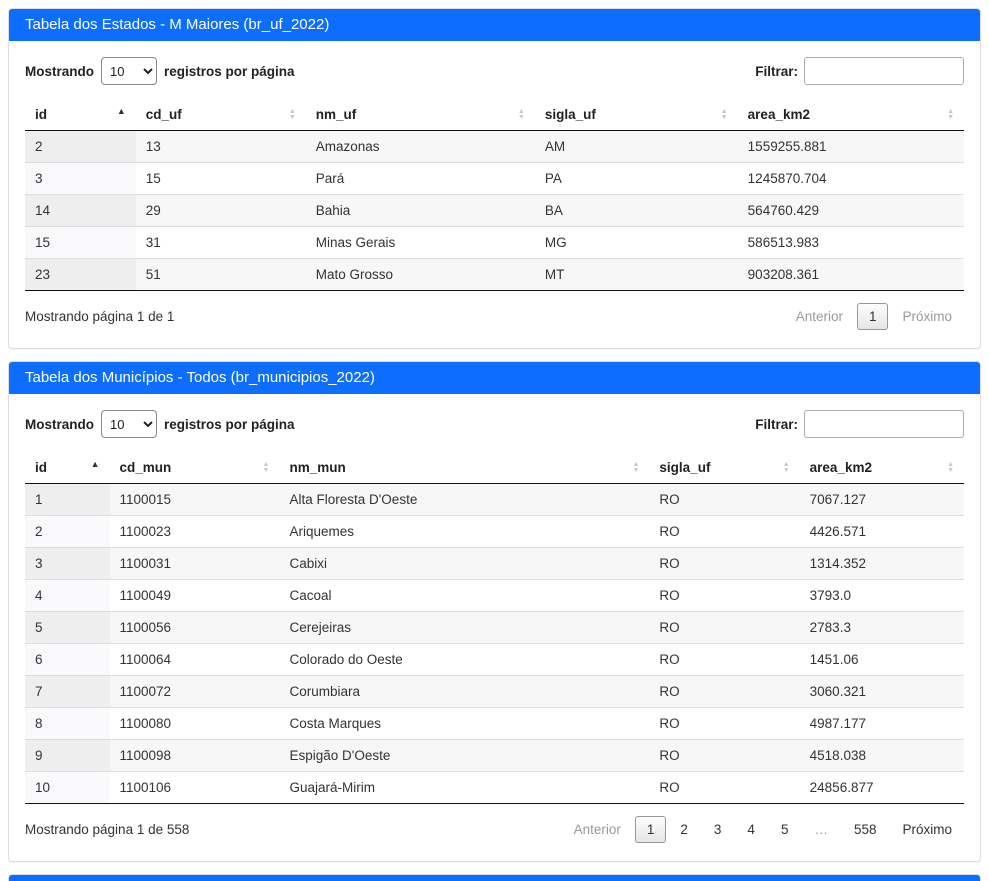  Describe the element at coordinates (107, 829) in the screenshot. I see `table-info: Mostrando página 1 de 558` at that location.